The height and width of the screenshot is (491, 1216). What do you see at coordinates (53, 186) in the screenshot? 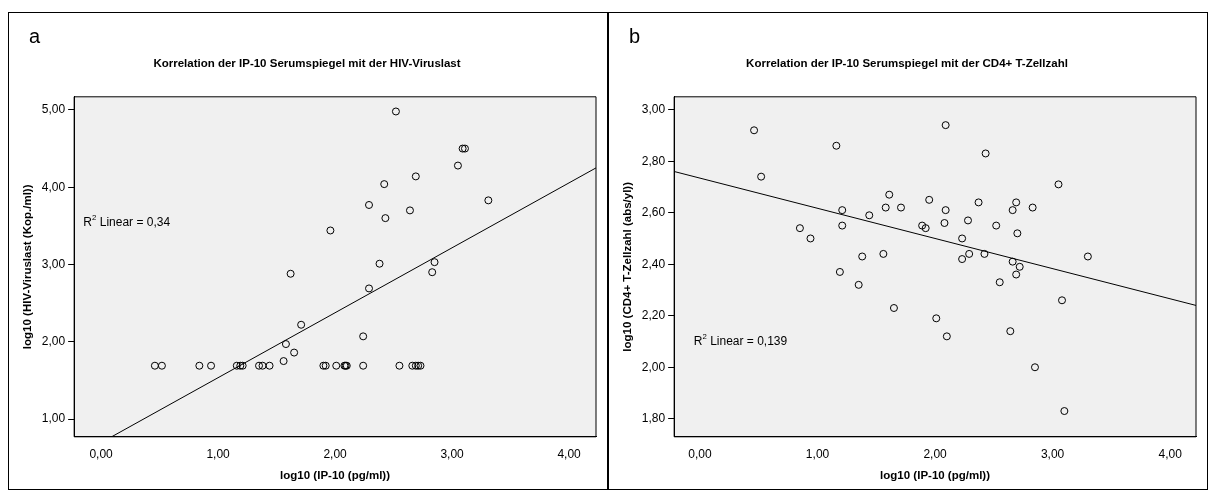
I see `y-tick-label: 4,00` at bounding box center [53, 186].